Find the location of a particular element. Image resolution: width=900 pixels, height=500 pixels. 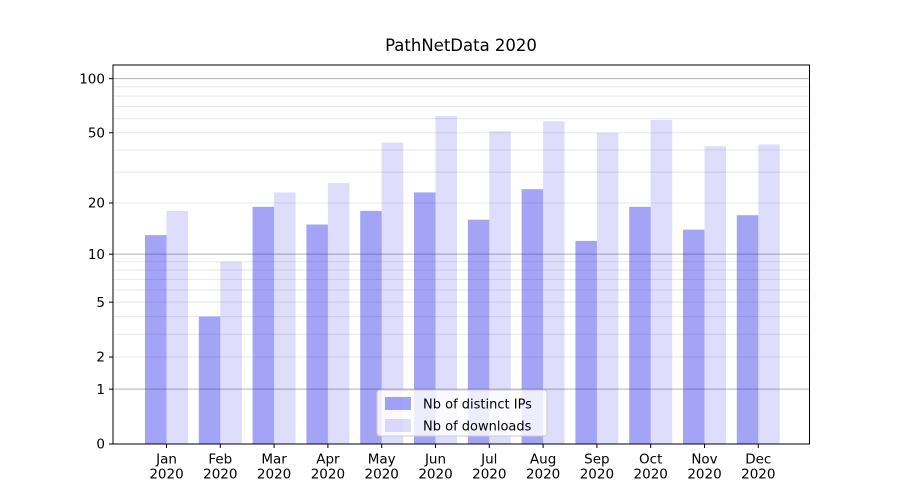

legend-label-distinct-ips: Nb of distinct IPs is located at coordinates (477, 405).